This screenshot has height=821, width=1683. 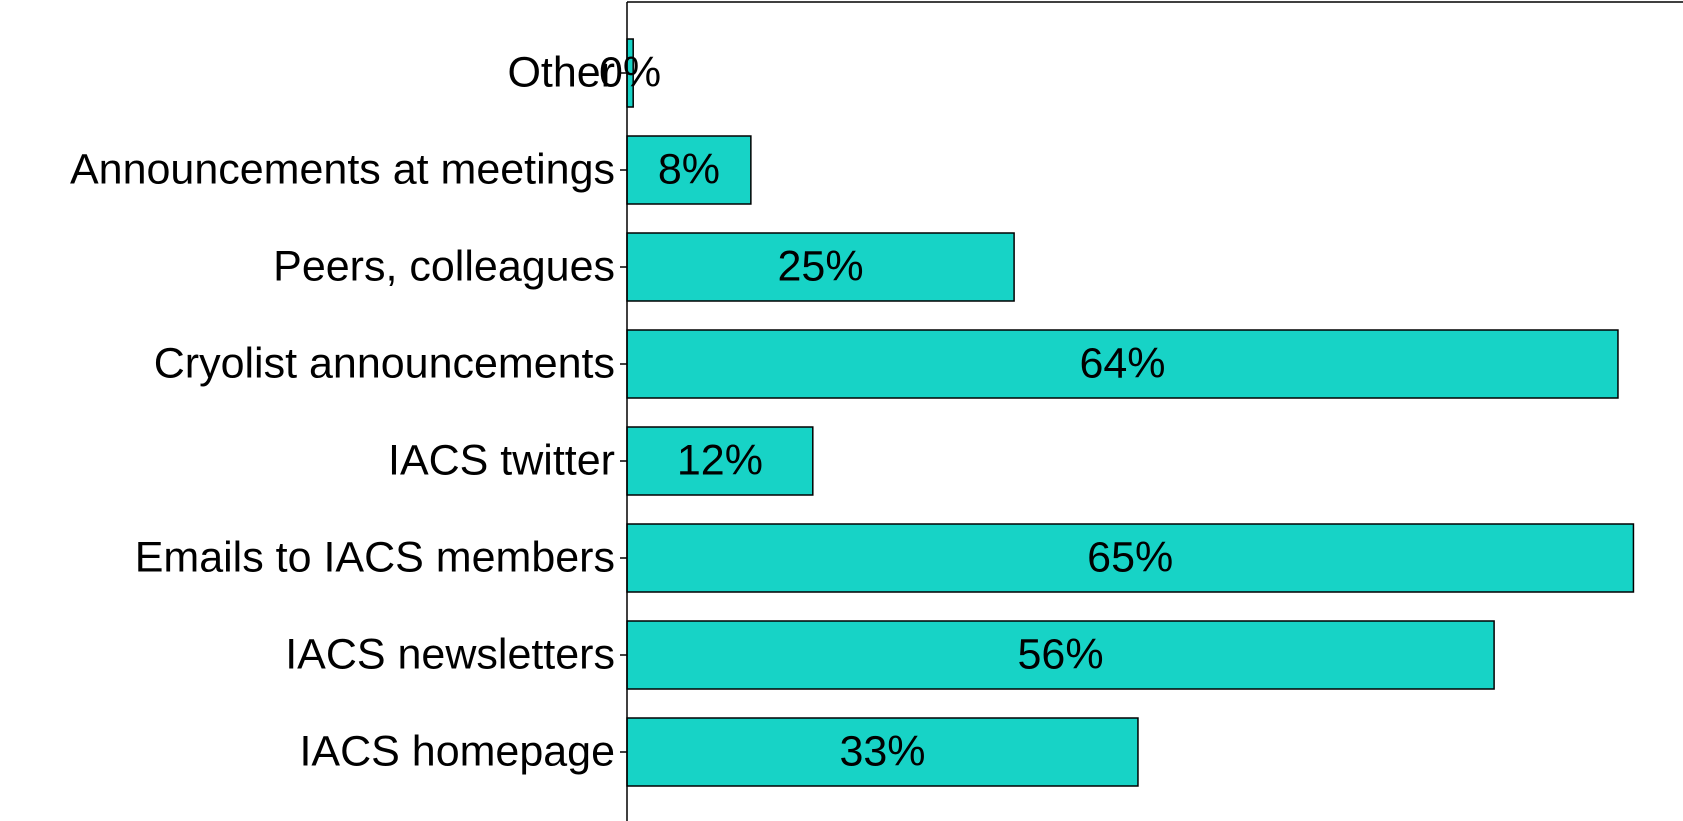 I want to click on y-tick-label: IACS homepage, so click(x=457, y=751).